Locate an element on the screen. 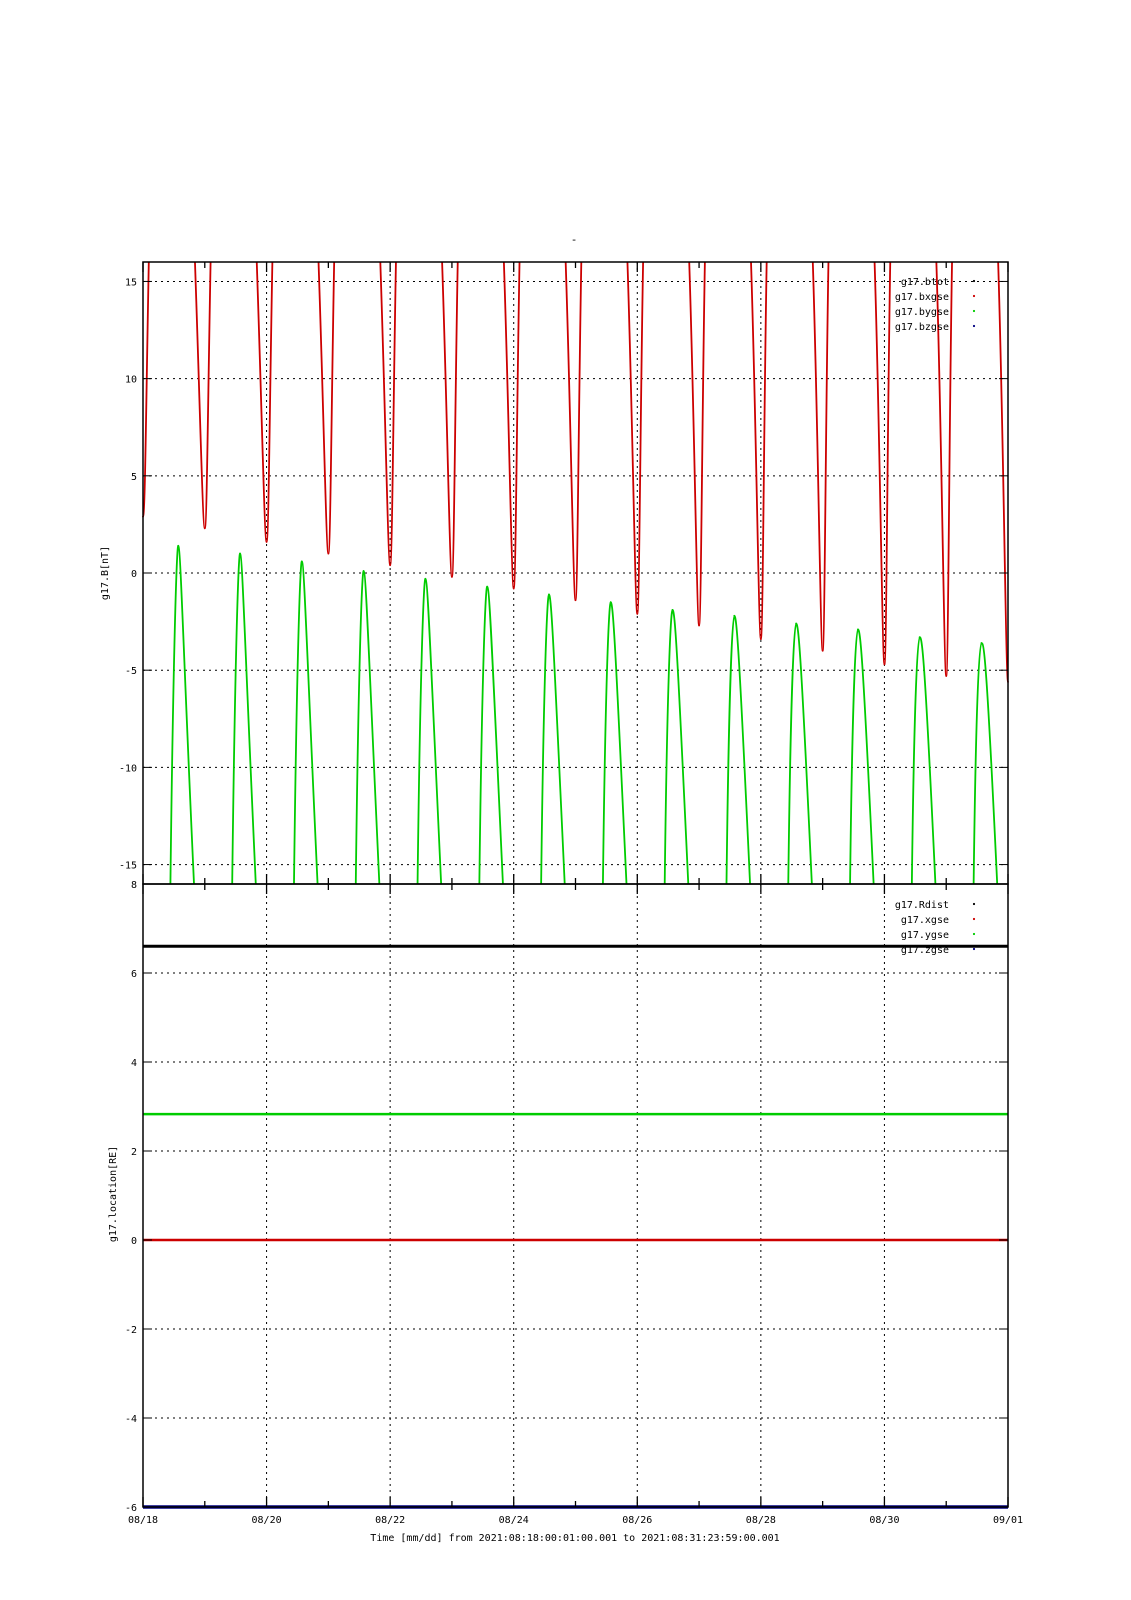 This screenshot has height=1600, width=1131. bottom-ytick-label: -6 is located at coordinates (131, 1508).